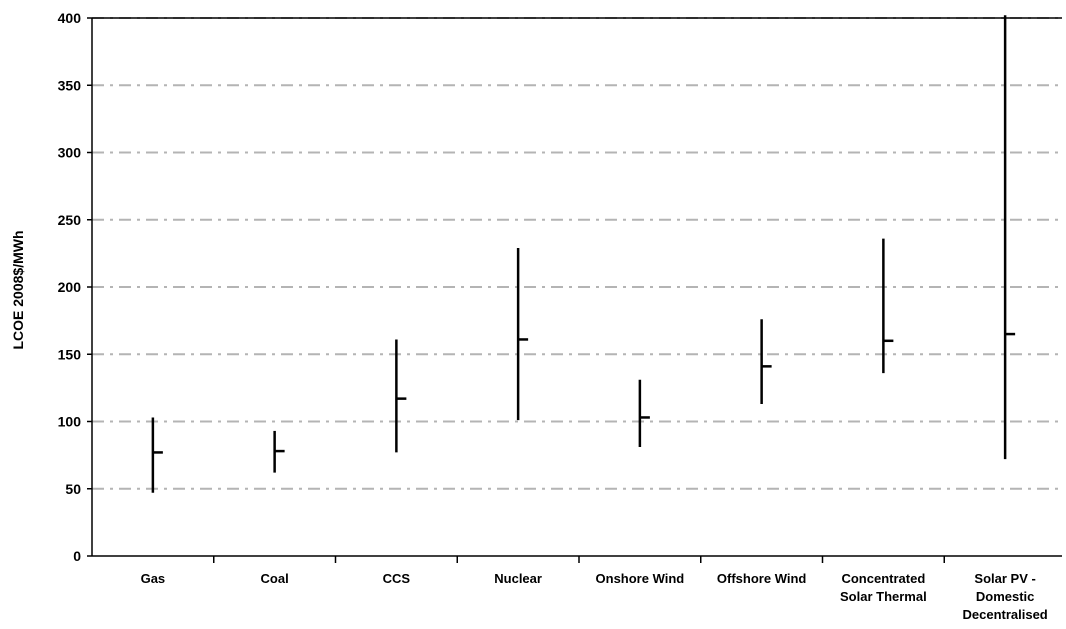 This screenshot has height=629, width=1066. Describe the element at coordinates (70, 220) in the screenshot. I see `y-tick-label-250: 250` at that location.